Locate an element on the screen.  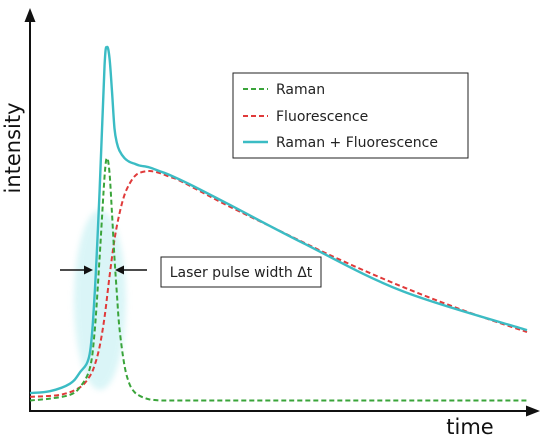
pulse-width-annotation: Laser pulse width Δt is located at coordinates (191, 272).